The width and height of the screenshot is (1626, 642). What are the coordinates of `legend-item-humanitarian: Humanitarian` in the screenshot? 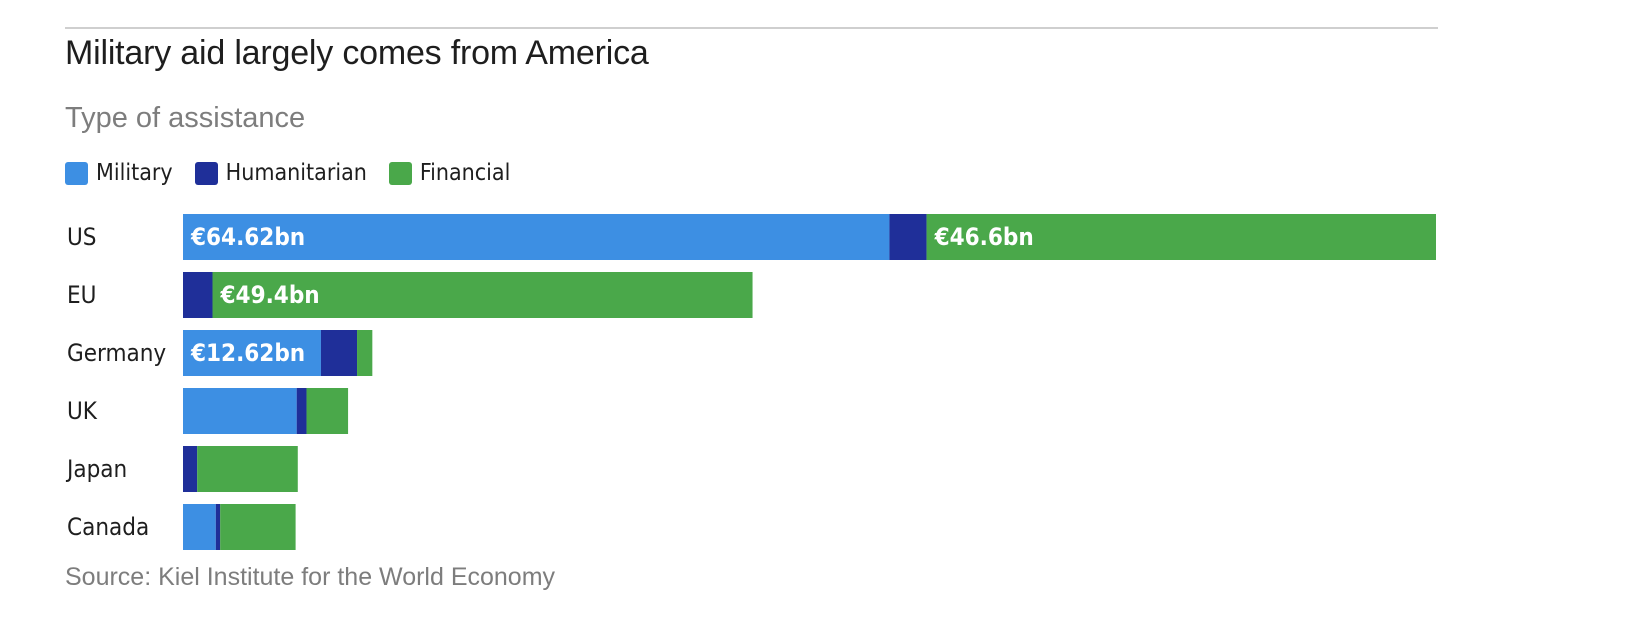 It's located at (280, 173).